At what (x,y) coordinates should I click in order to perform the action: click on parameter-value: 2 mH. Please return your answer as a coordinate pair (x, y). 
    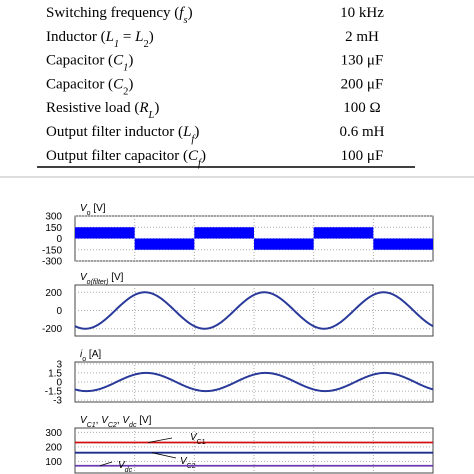
    Looking at the image, I should click on (362, 37).